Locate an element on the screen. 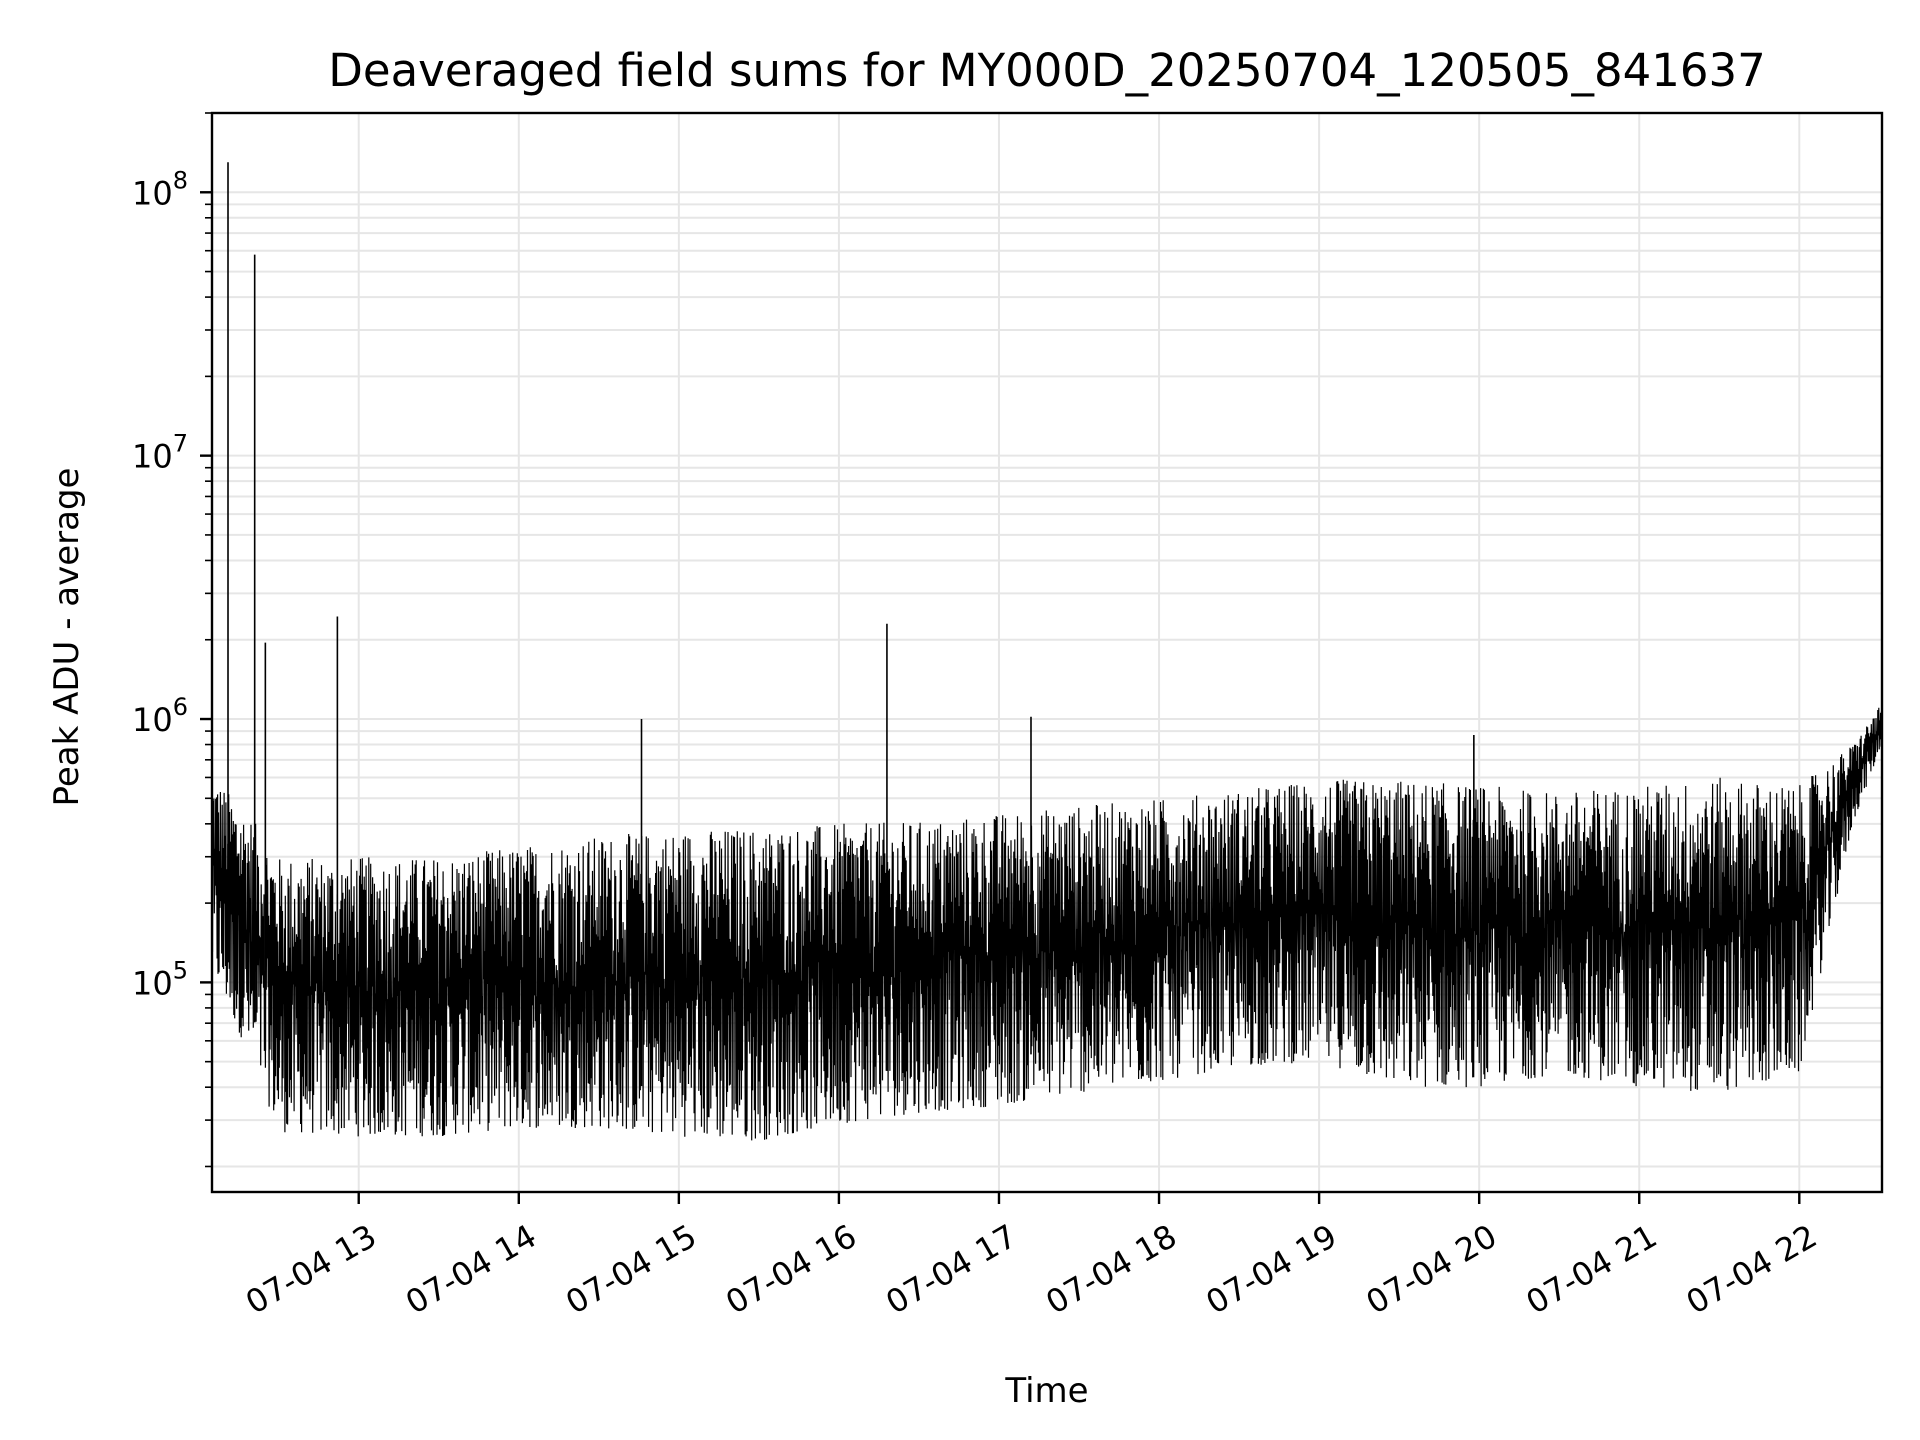 The width and height of the screenshot is (1920, 1440). y-axis-title: Peak ADU - average is located at coordinates (67, 637).